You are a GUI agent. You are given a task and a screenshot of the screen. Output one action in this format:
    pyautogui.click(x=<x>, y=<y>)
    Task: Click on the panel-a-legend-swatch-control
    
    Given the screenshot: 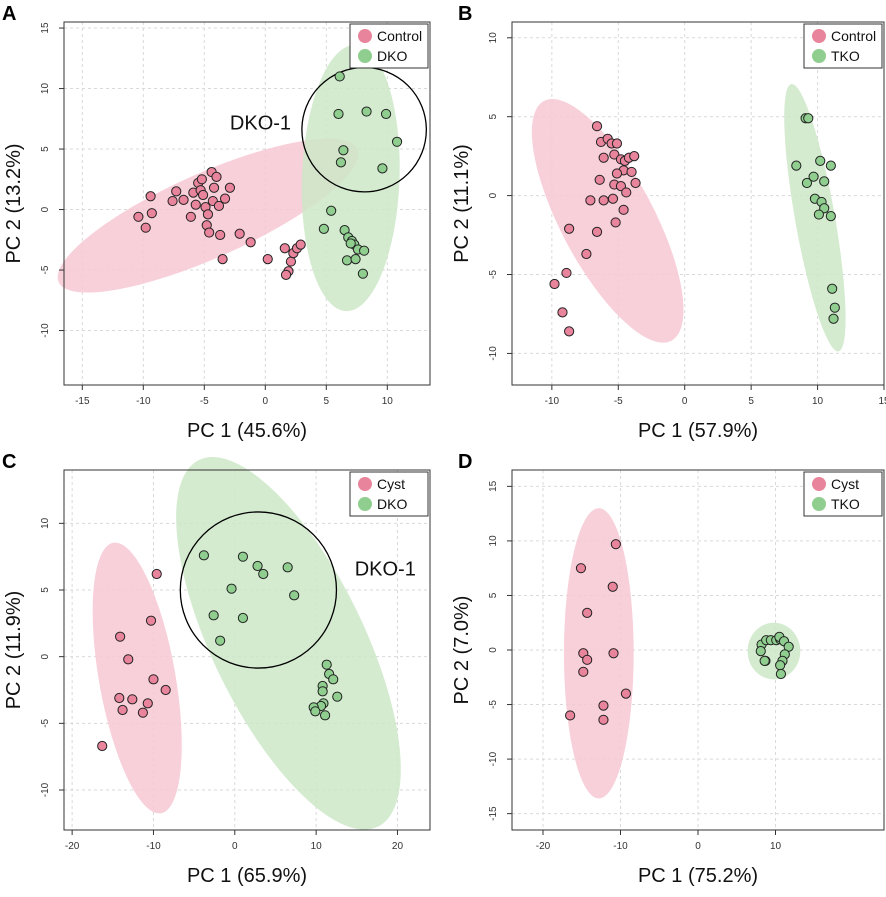 What is the action you would take?
    pyautogui.click(x=365, y=36)
    